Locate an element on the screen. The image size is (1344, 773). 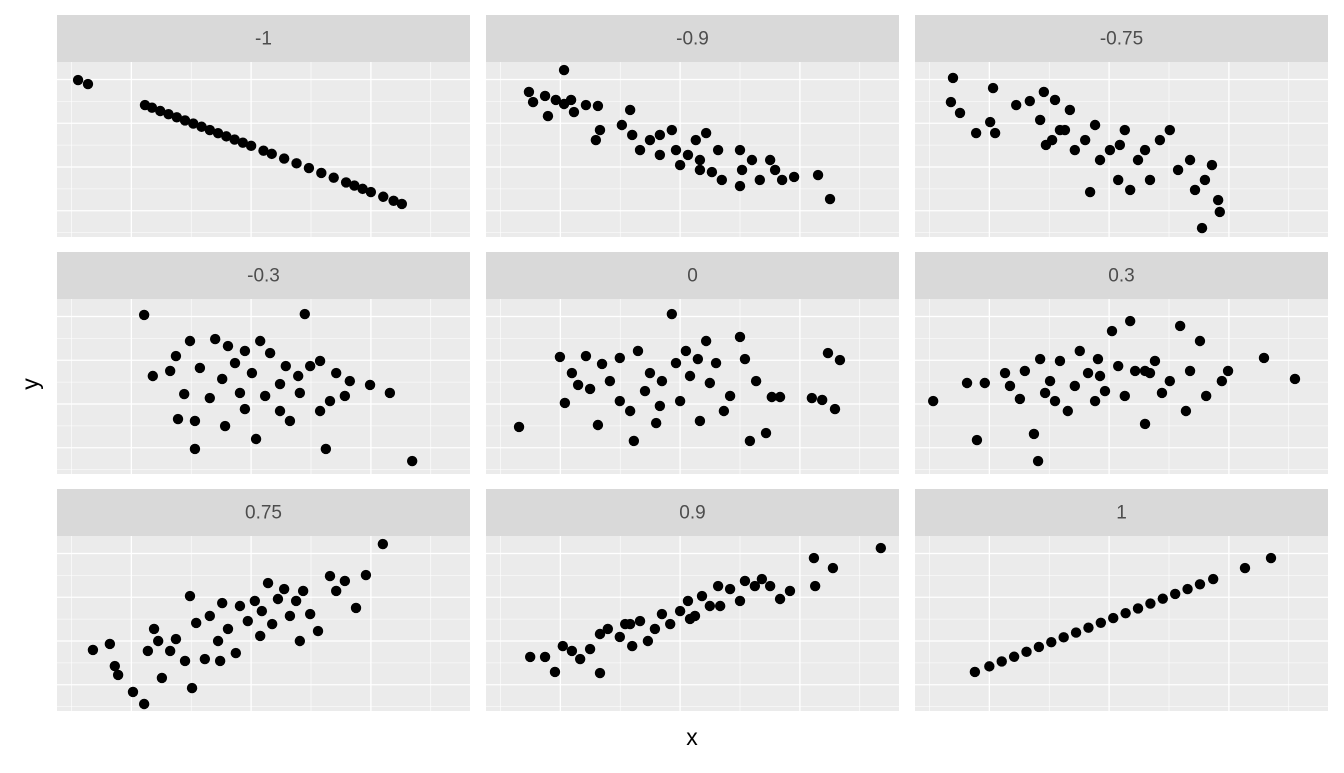
strip-label: -1 is located at coordinates (263, 39).